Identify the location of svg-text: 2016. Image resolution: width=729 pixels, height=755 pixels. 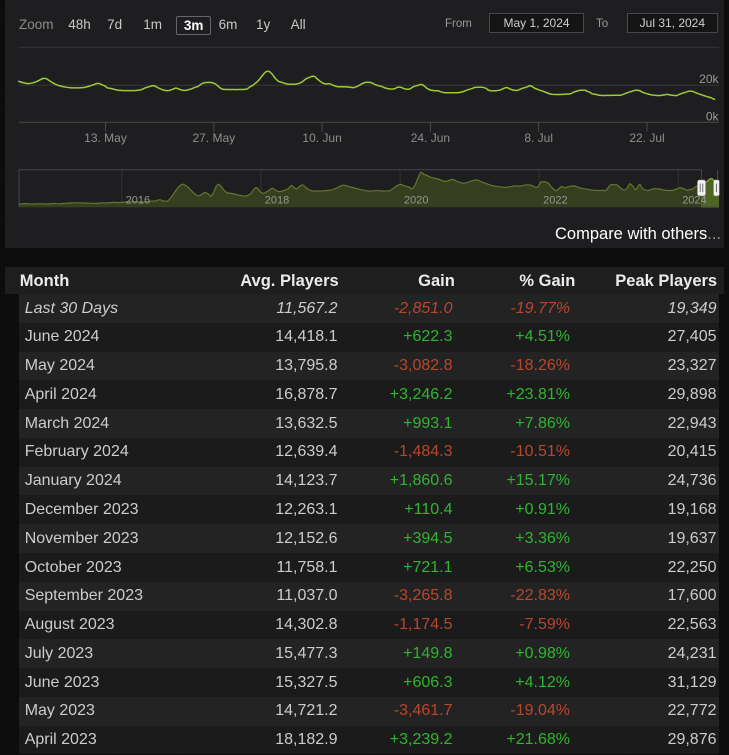
(138, 200).